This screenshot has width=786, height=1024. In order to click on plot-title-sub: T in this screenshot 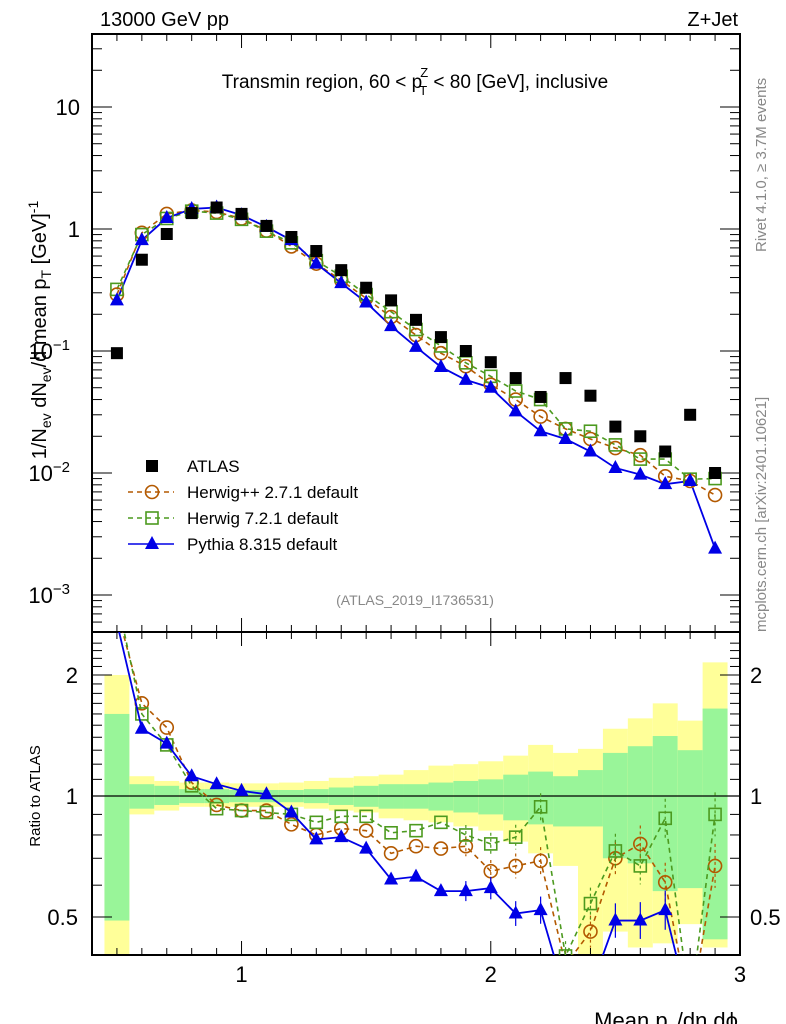, I will do `click(423, 90)`.